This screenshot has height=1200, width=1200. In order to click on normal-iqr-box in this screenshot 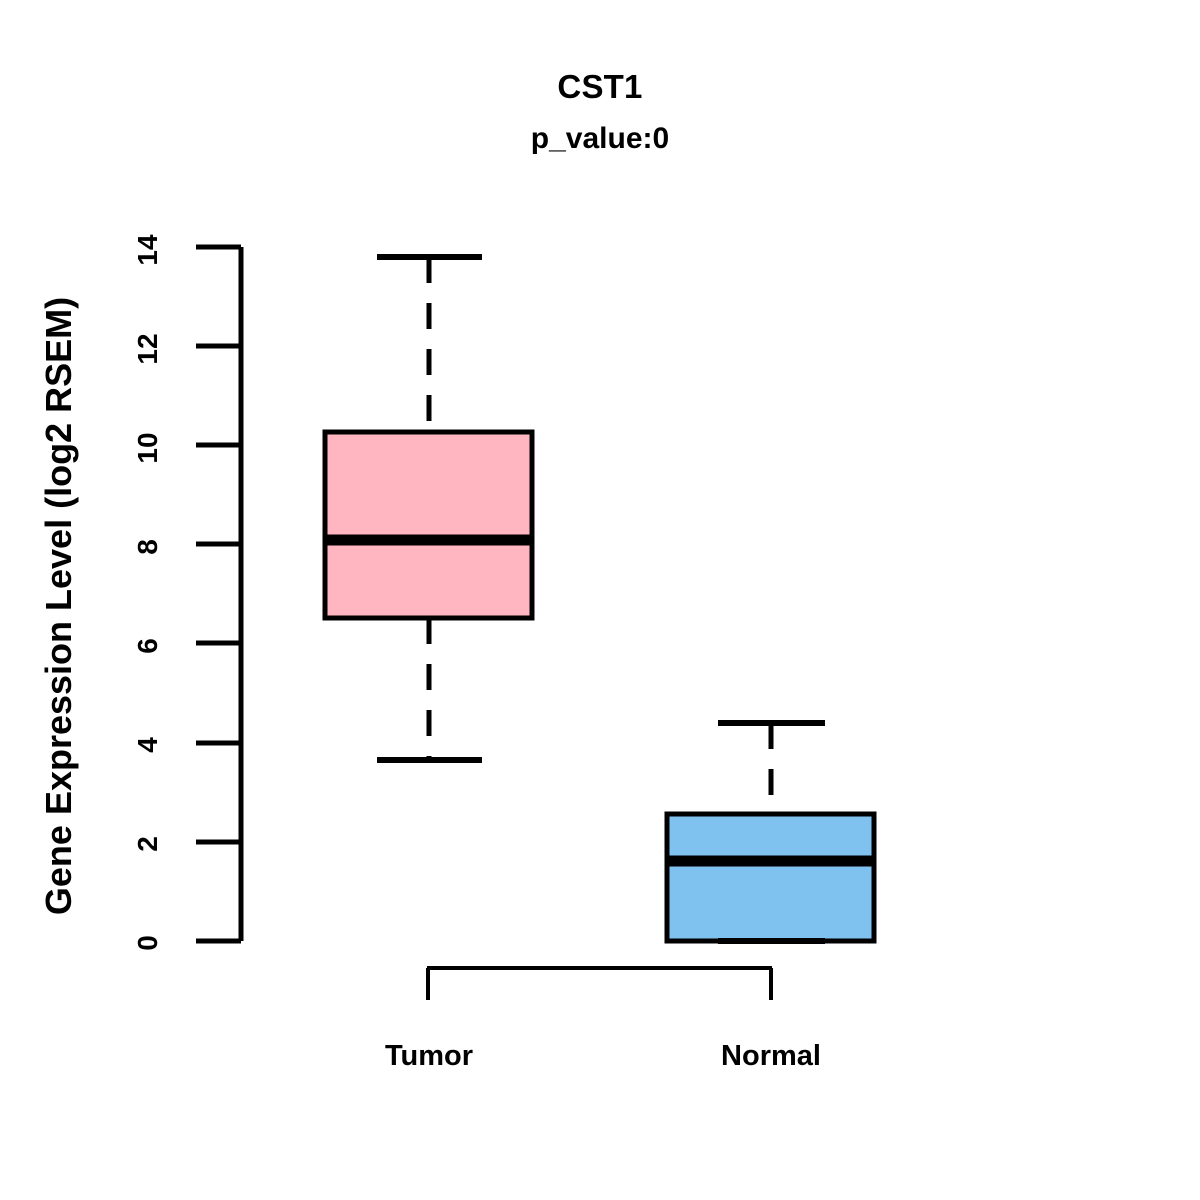, I will do `click(770, 877)`.